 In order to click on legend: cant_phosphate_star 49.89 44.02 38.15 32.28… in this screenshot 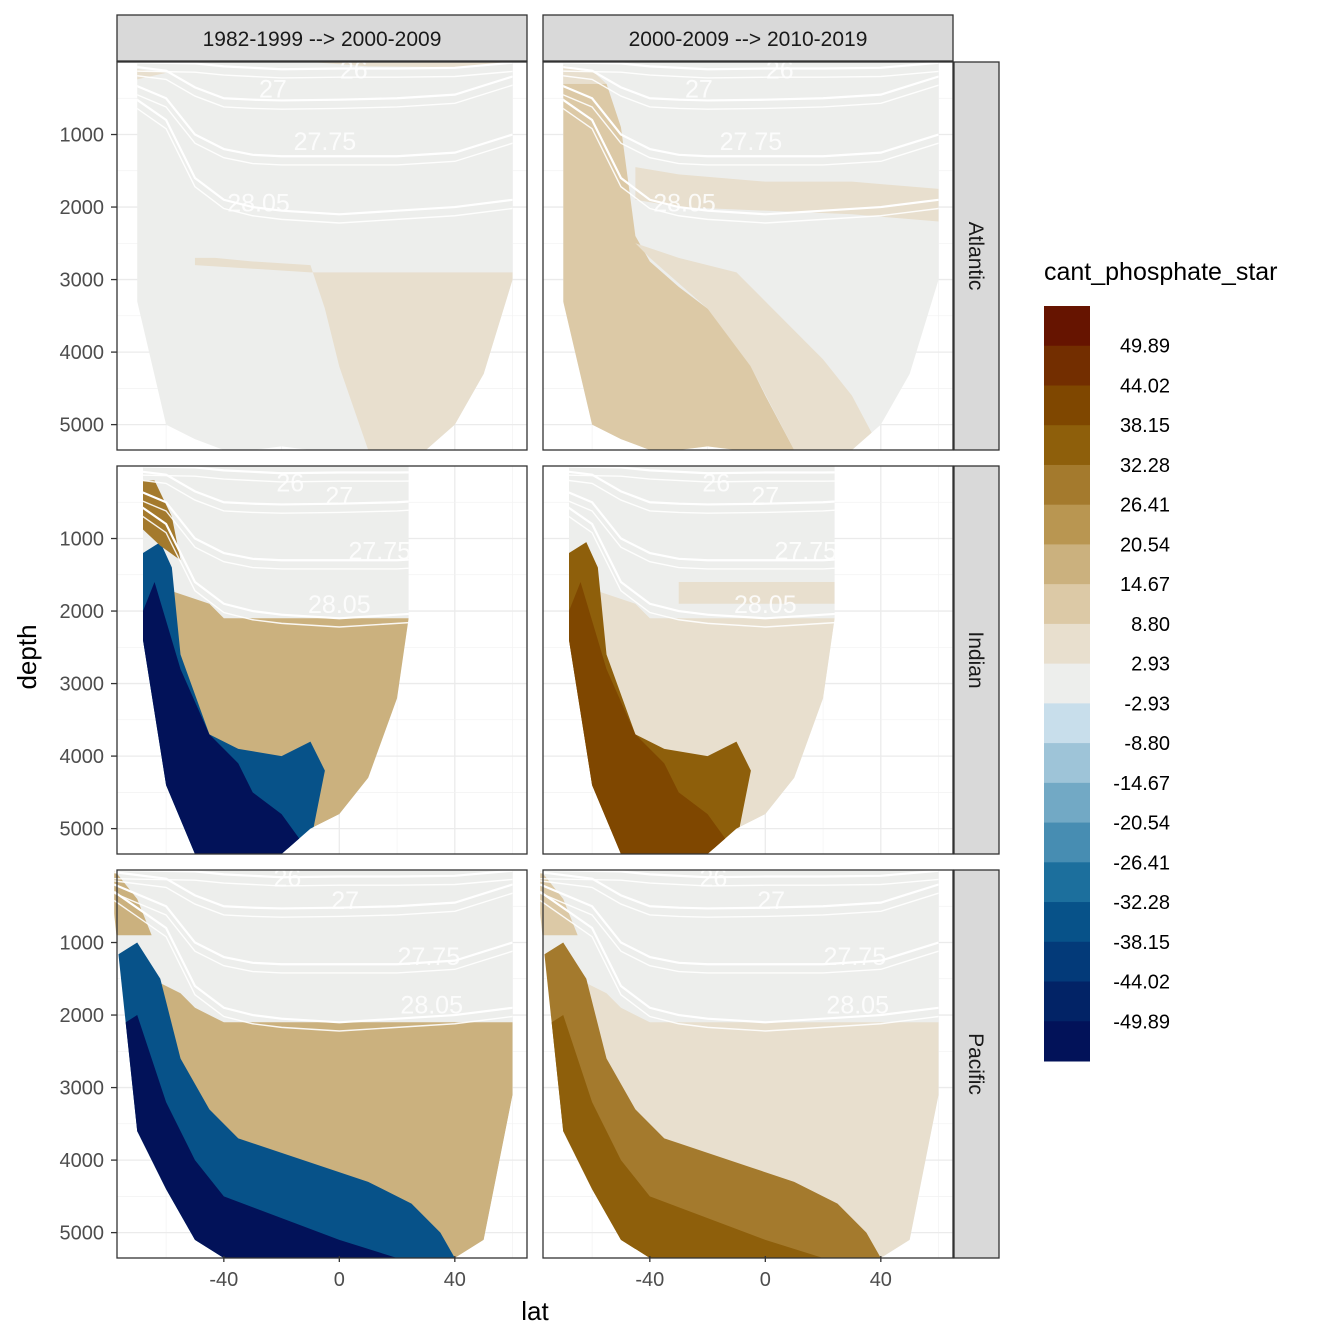, I will do `click(1161, 660)`.